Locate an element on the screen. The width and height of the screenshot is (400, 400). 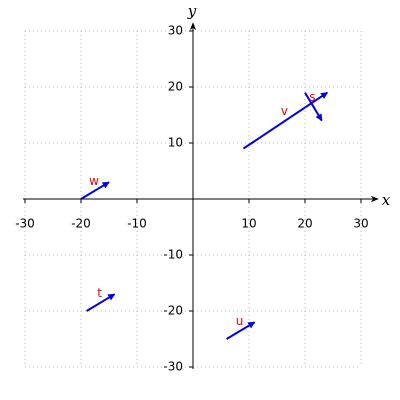
vector-label: s is located at coordinates (312, 97).